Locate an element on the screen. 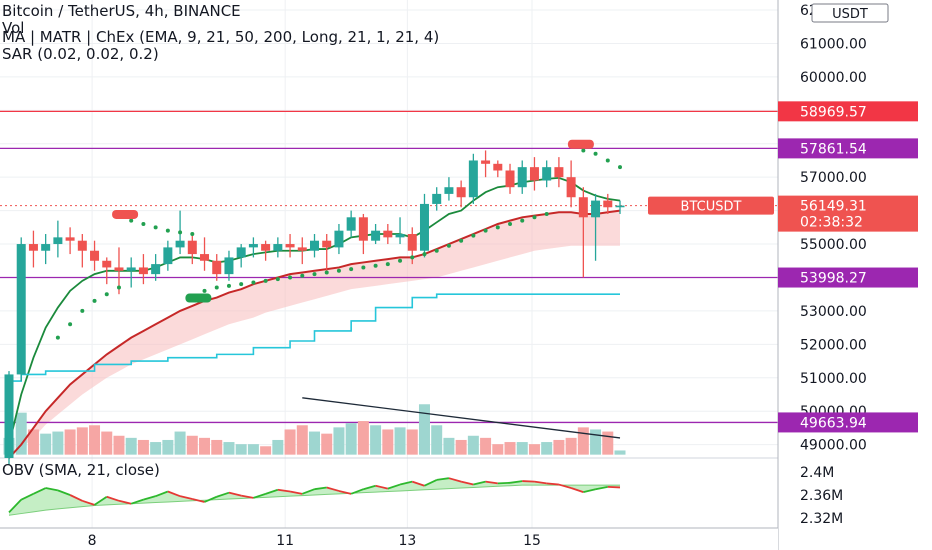  price-level-label: 57861.54 is located at coordinates (833, 149).